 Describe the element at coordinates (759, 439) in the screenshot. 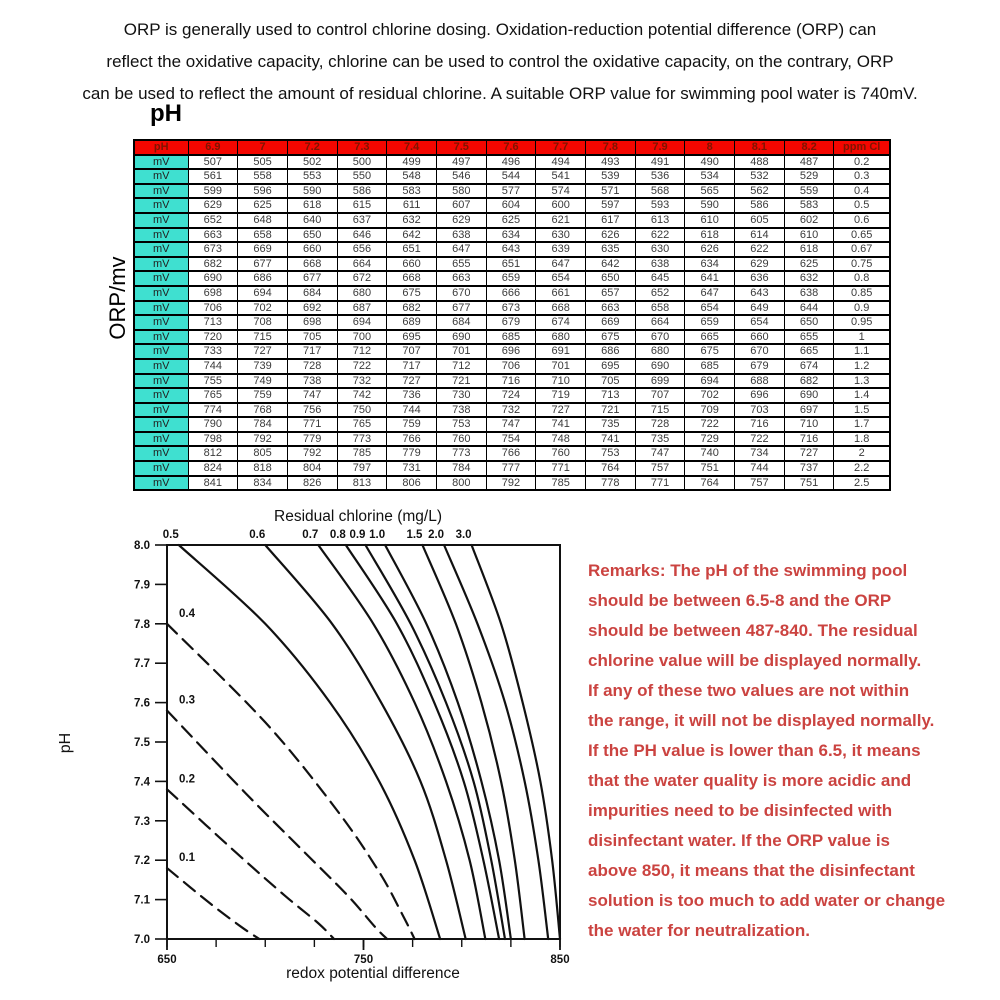

I see `mv-value-cell: 722` at that location.